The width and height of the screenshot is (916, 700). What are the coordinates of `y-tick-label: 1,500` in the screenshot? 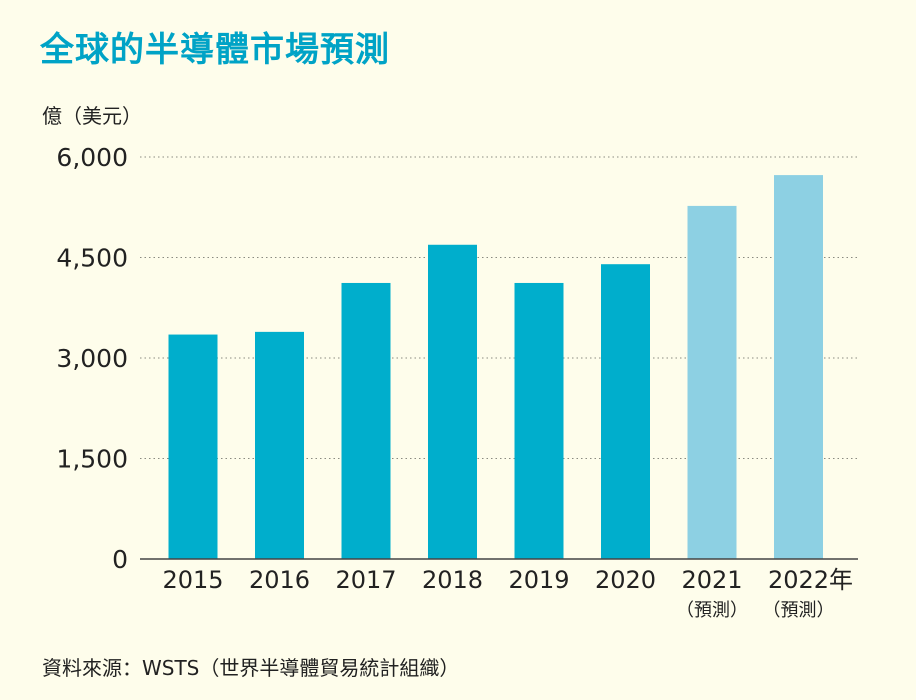 It's located at (92, 459).